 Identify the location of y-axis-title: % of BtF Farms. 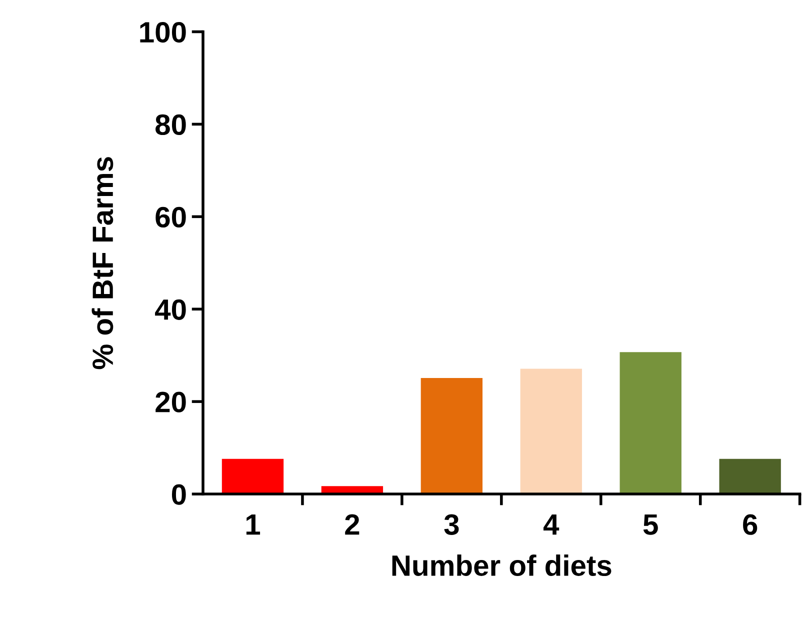
(103, 263).